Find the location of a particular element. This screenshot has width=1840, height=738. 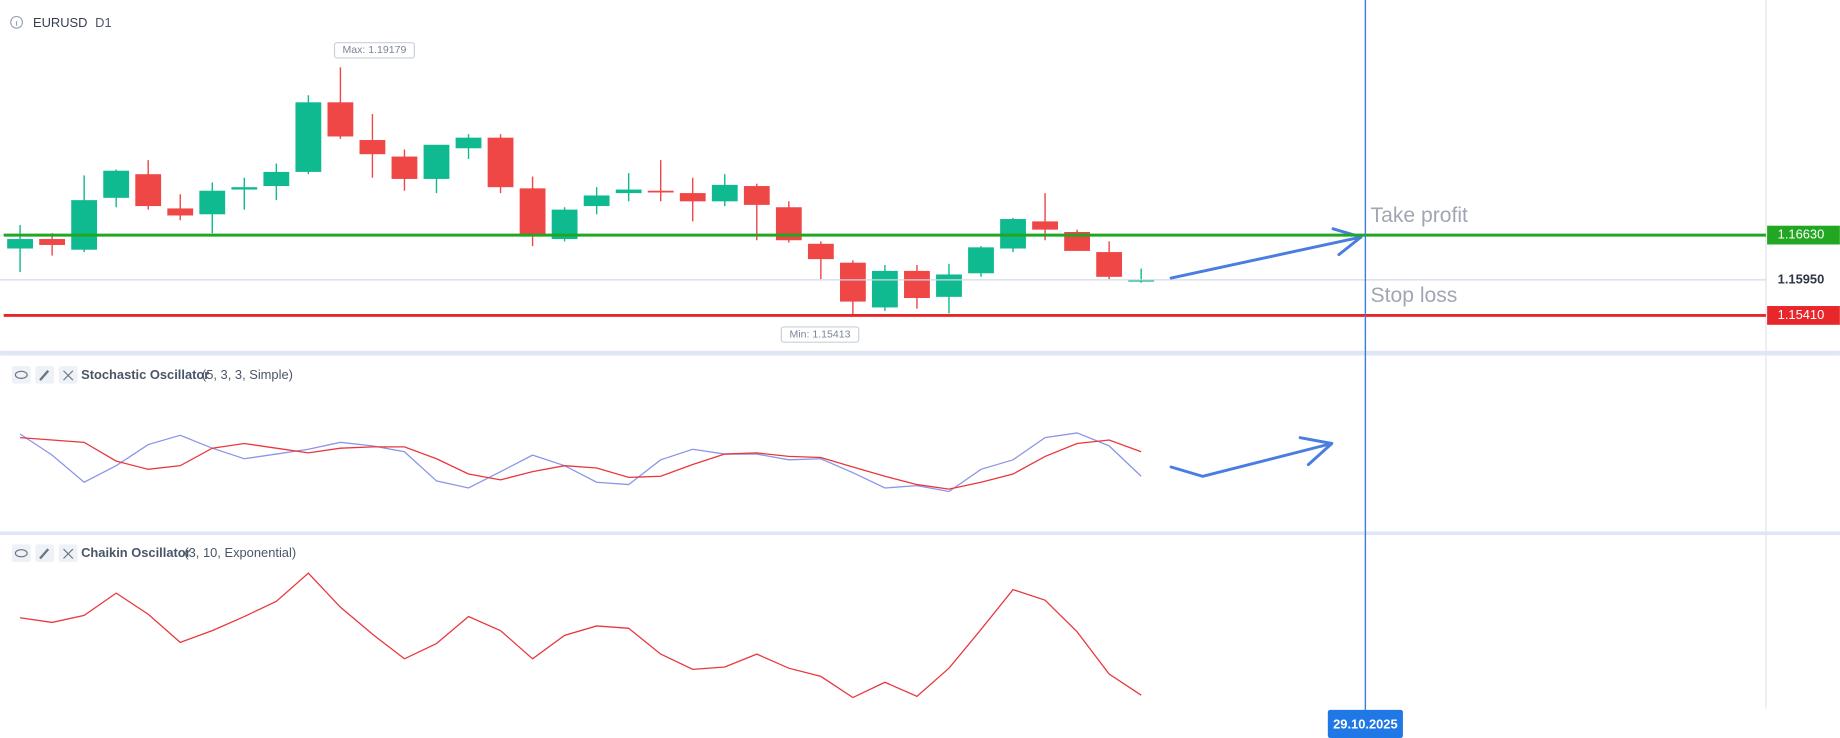

min-label: Min: 1.15413 is located at coordinates (820, 334).